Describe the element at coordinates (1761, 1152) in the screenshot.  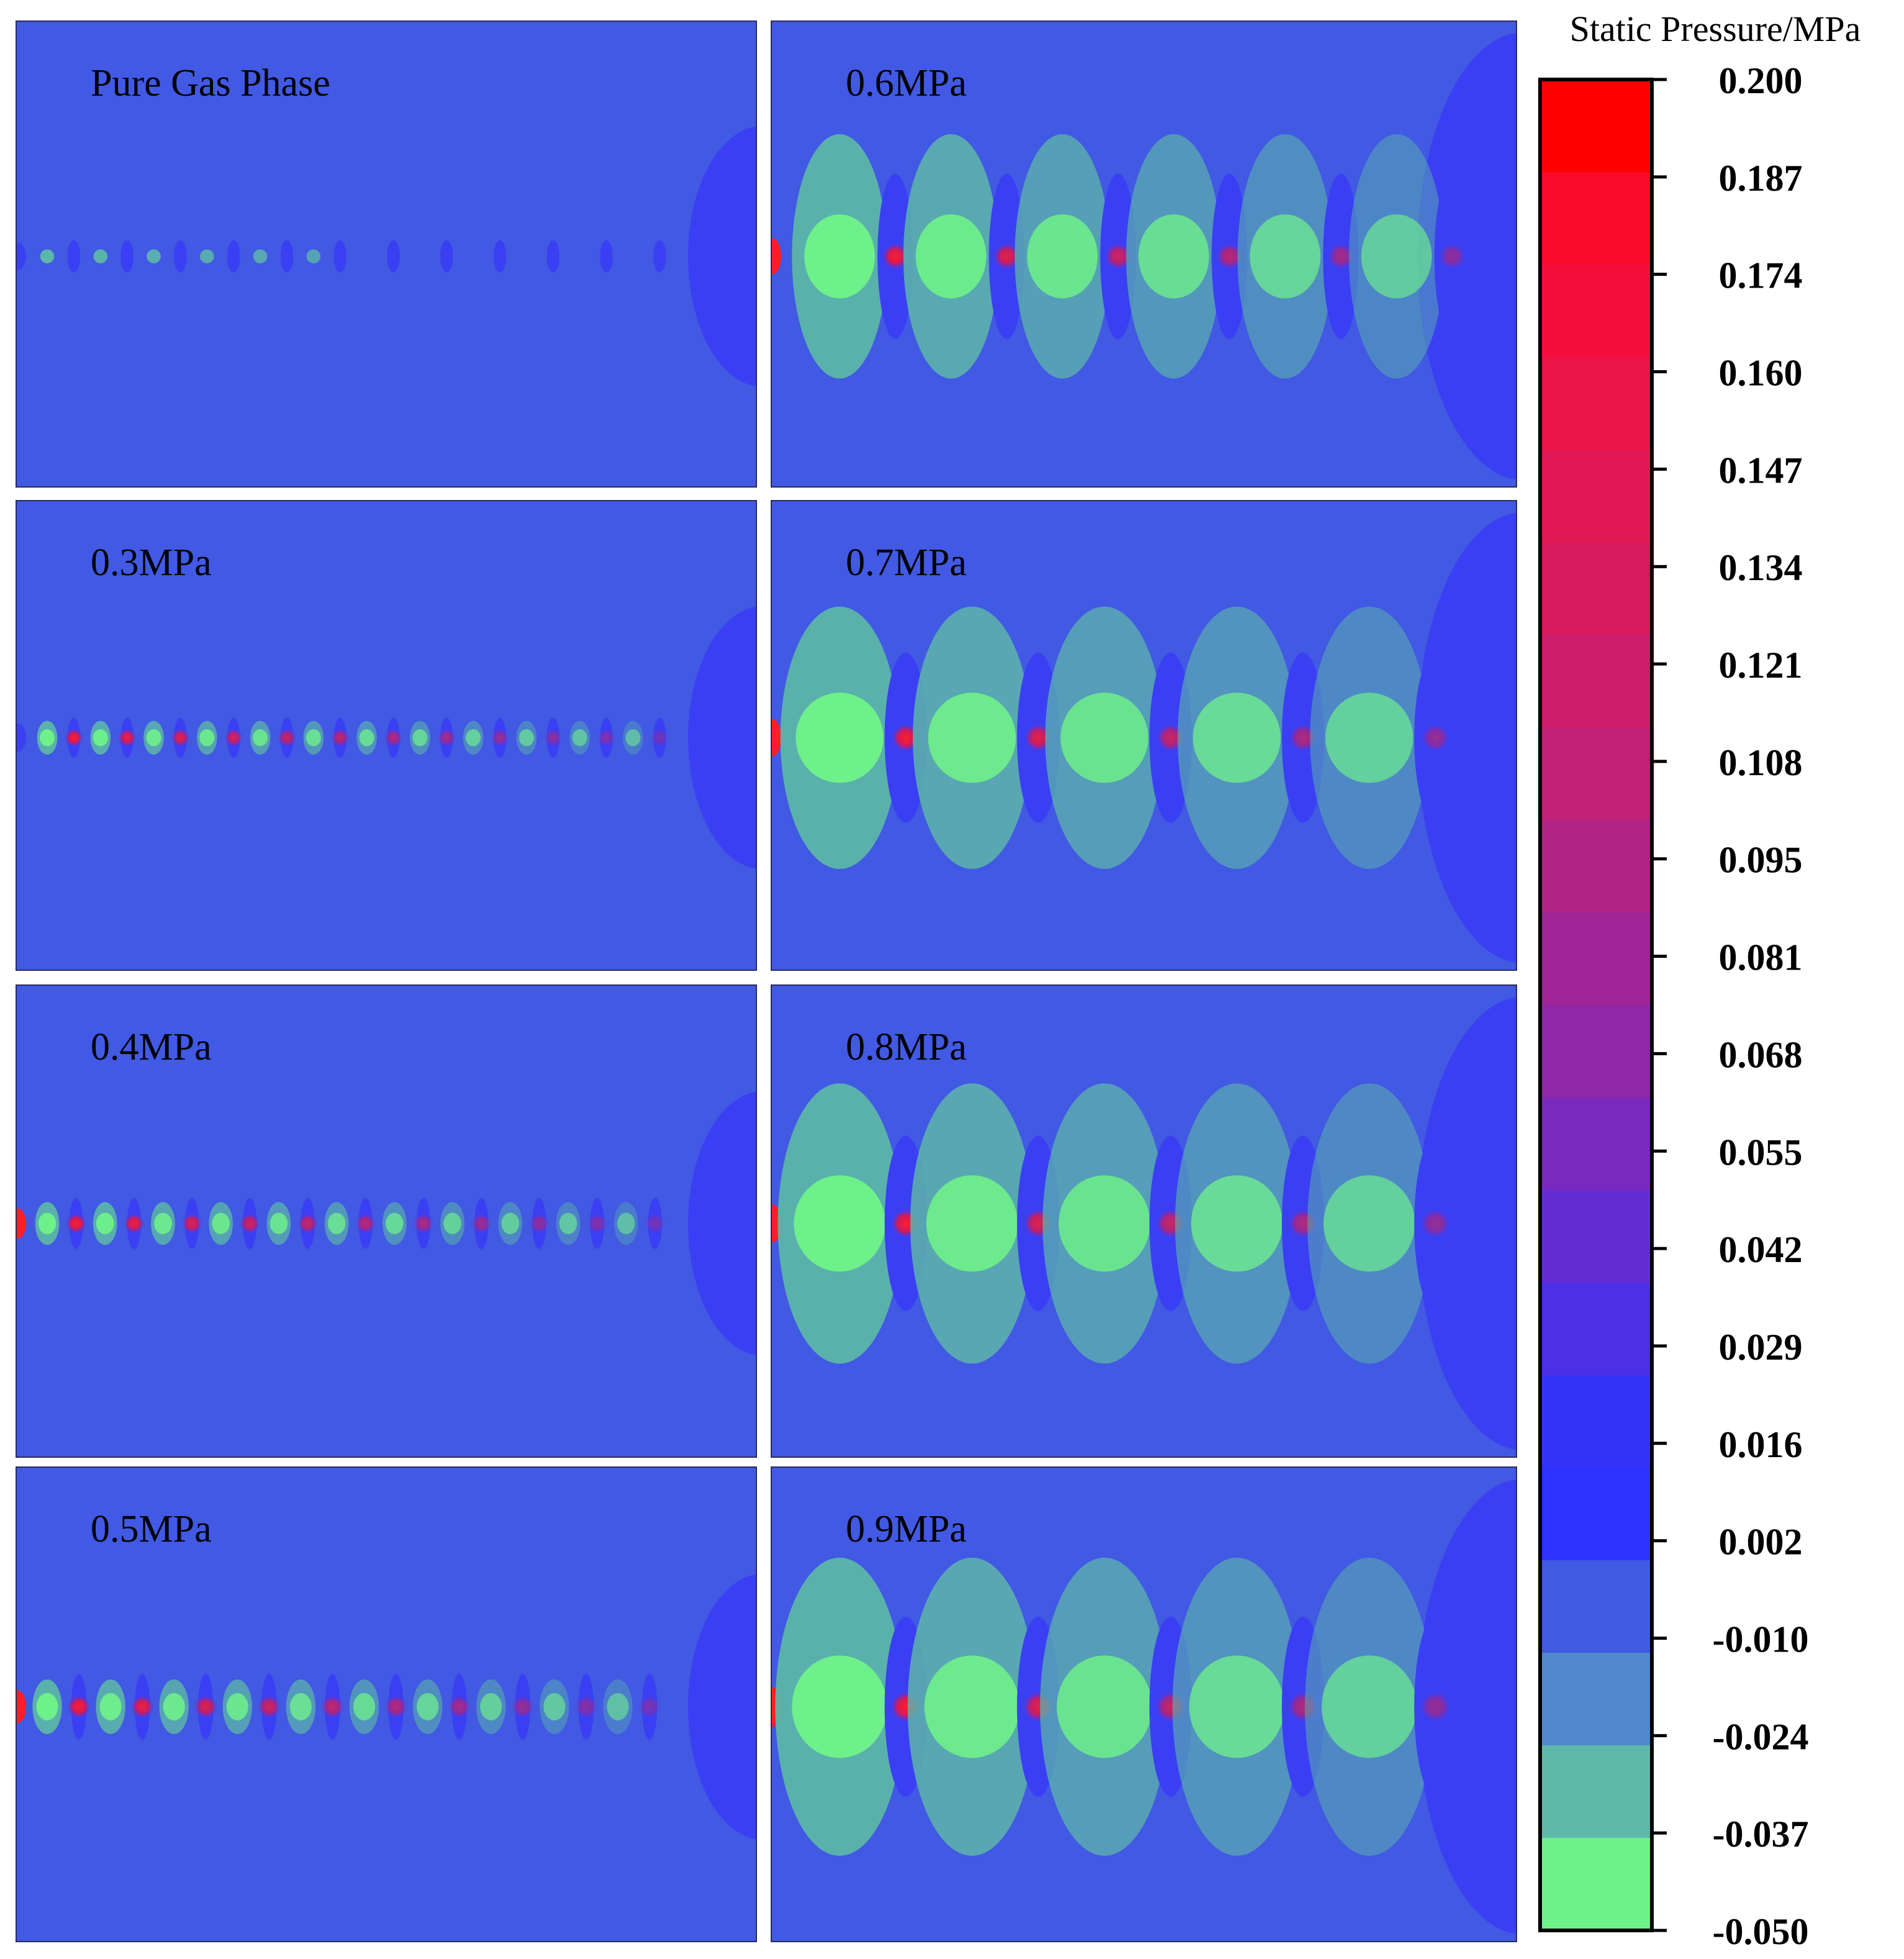
I see `colorbar-tick-label: 0.055` at that location.